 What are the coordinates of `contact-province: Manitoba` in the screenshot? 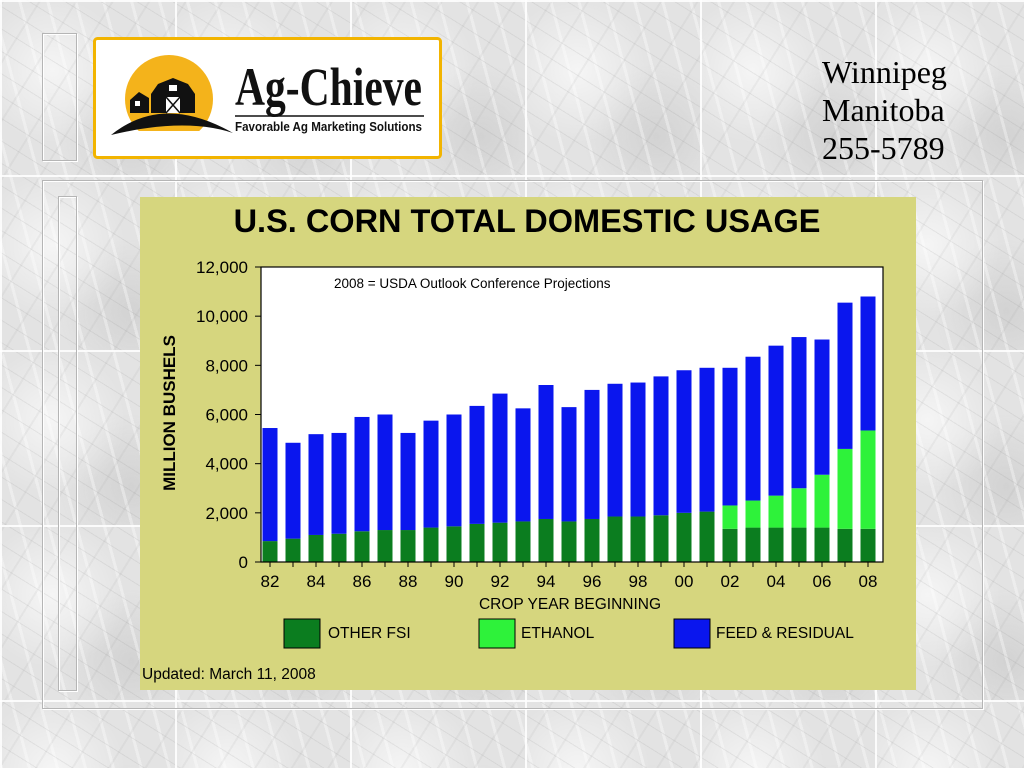 It's located at (883, 110).